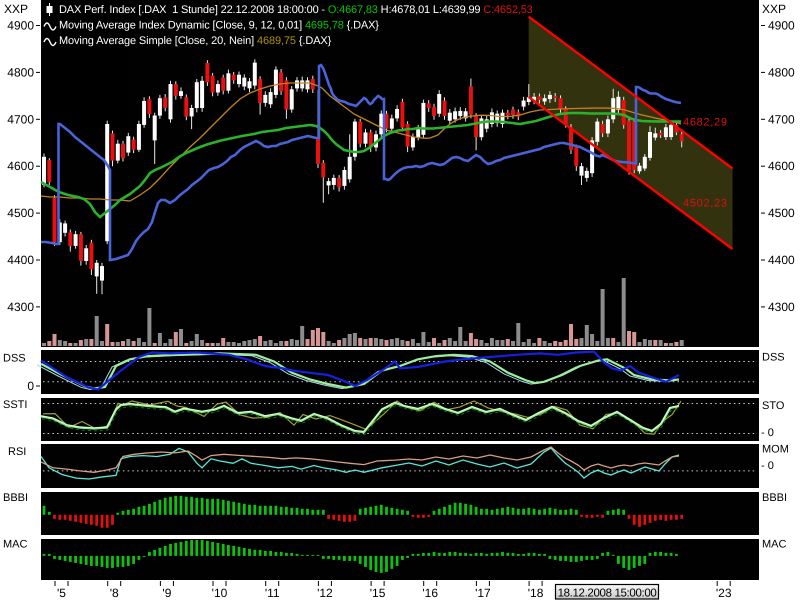 Image resolution: width=800 pixels, height=605 pixels. What do you see at coordinates (773, 406) in the screenshot?
I see `svg-text: STO` at bounding box center [773, 406].